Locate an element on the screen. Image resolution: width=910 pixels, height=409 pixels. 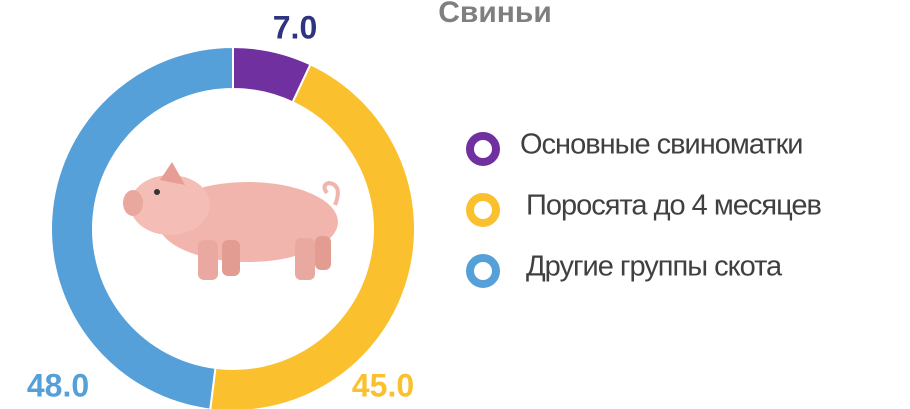
legend-label: Поросята до 4 месяцев is located at coordinates (674, 206).